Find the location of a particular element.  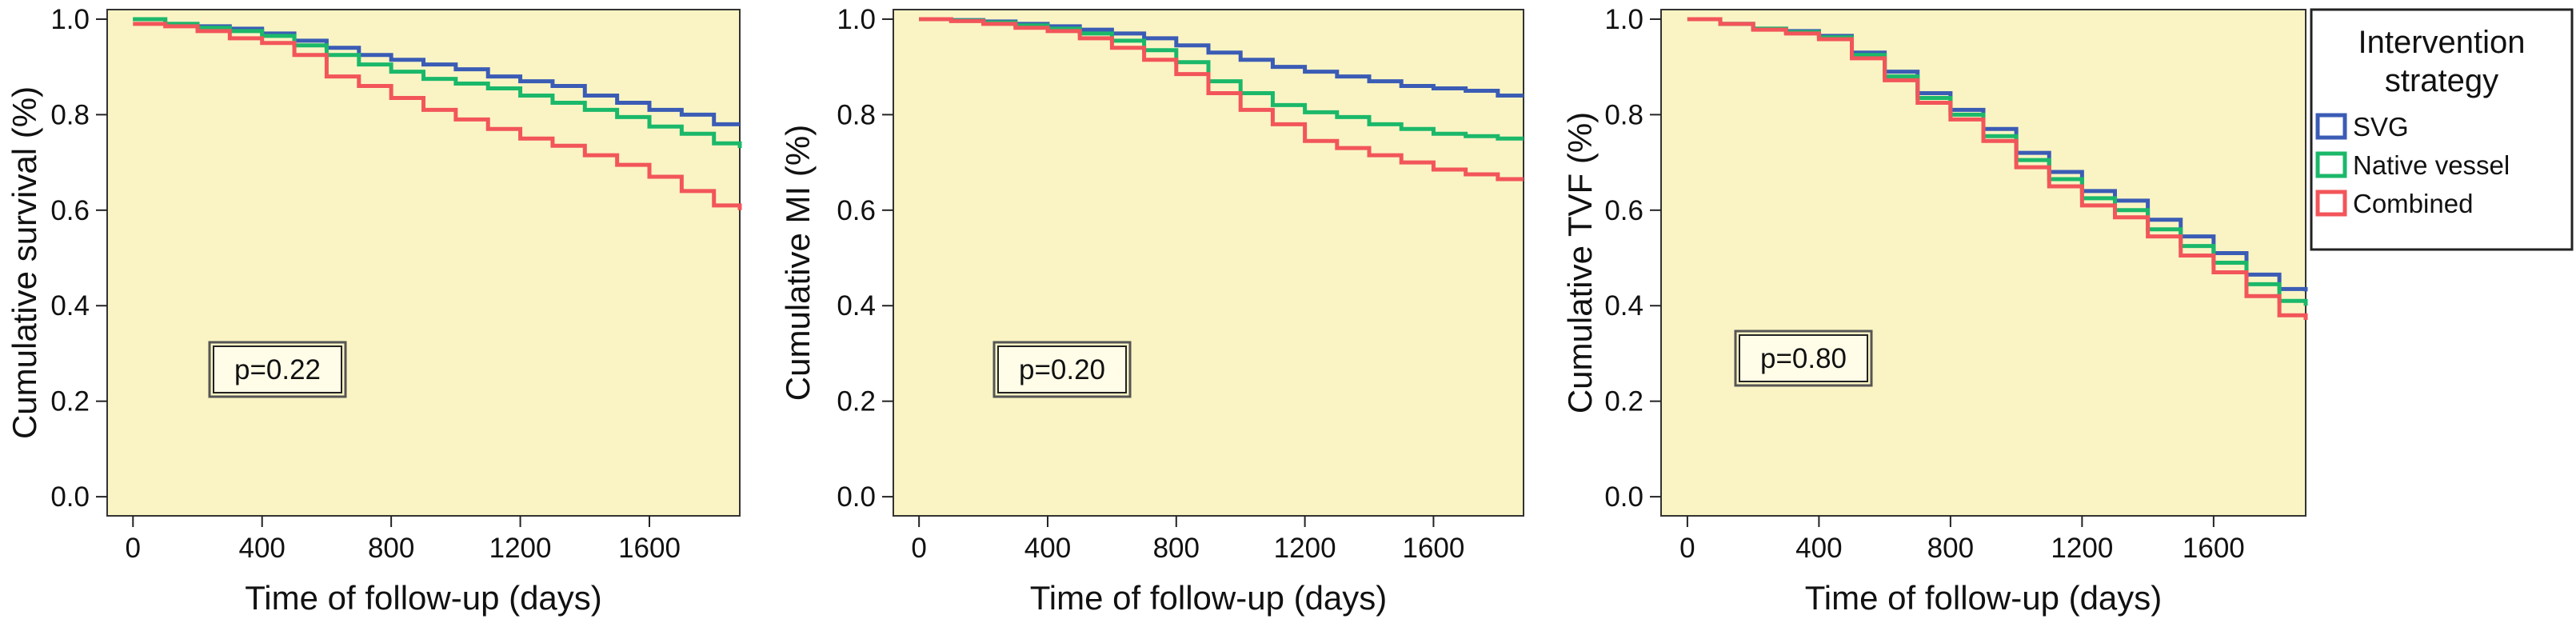

legend-entry-svg: SVG is located at coordinates (2362, 127).